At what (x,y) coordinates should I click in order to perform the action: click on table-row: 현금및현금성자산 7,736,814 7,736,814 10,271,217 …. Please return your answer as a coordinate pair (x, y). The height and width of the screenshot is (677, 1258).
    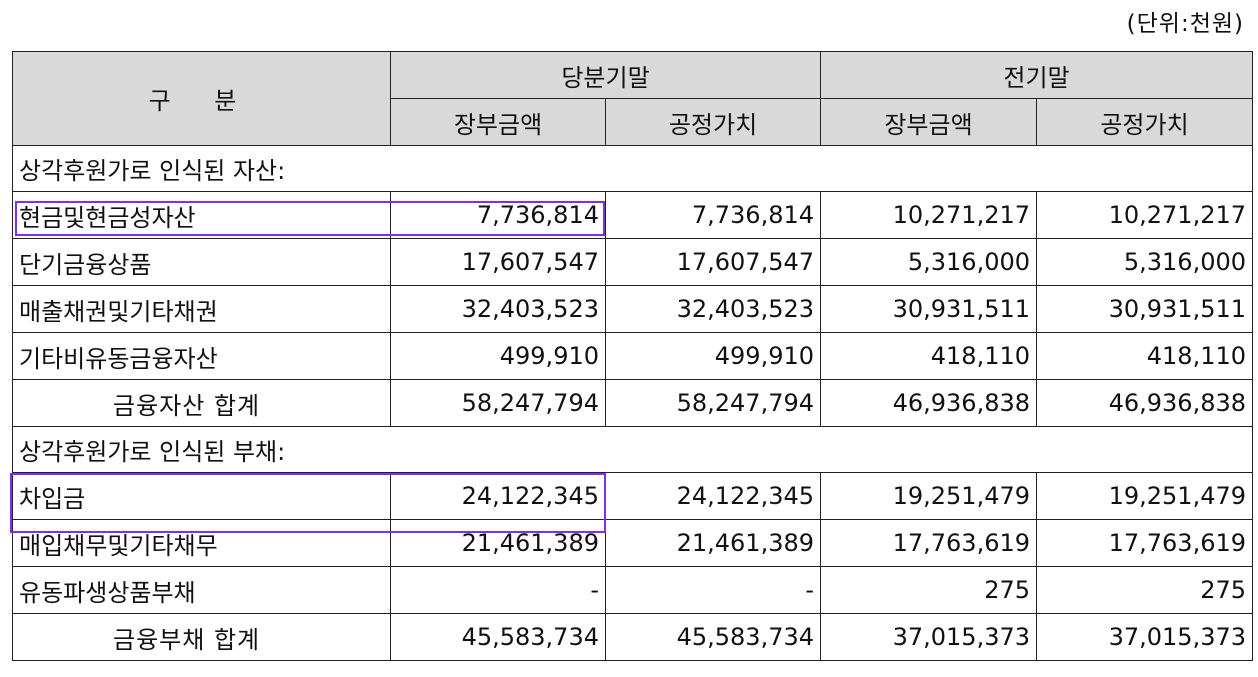
    Looking at the image, I should click on (633, 215).